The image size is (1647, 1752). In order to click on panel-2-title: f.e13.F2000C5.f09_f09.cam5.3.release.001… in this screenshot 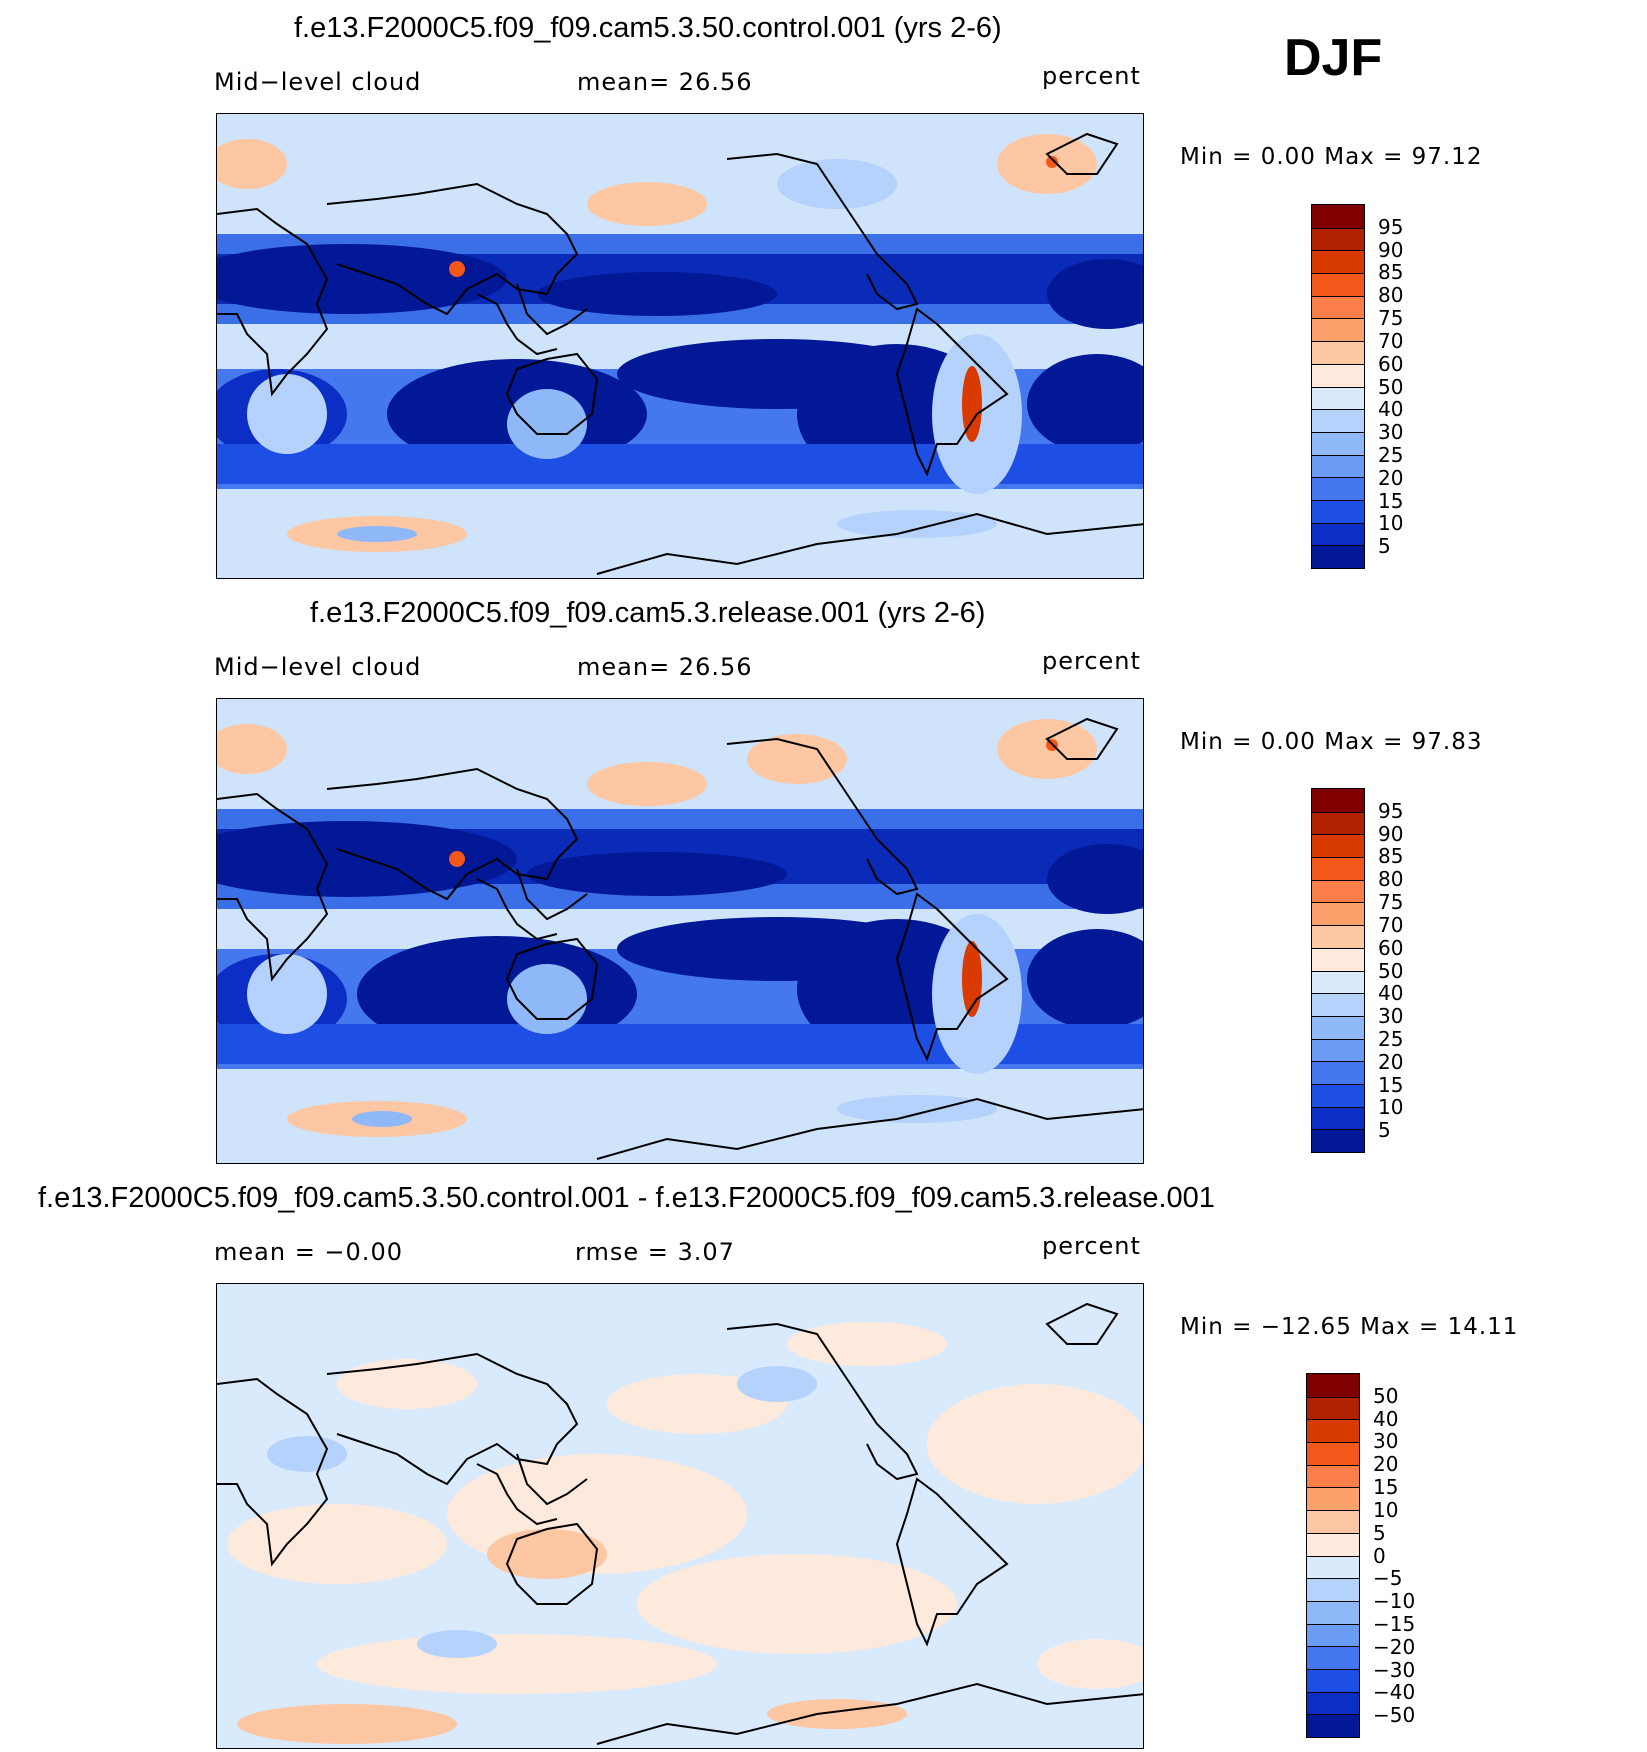, I will do `click(648, 613)`.